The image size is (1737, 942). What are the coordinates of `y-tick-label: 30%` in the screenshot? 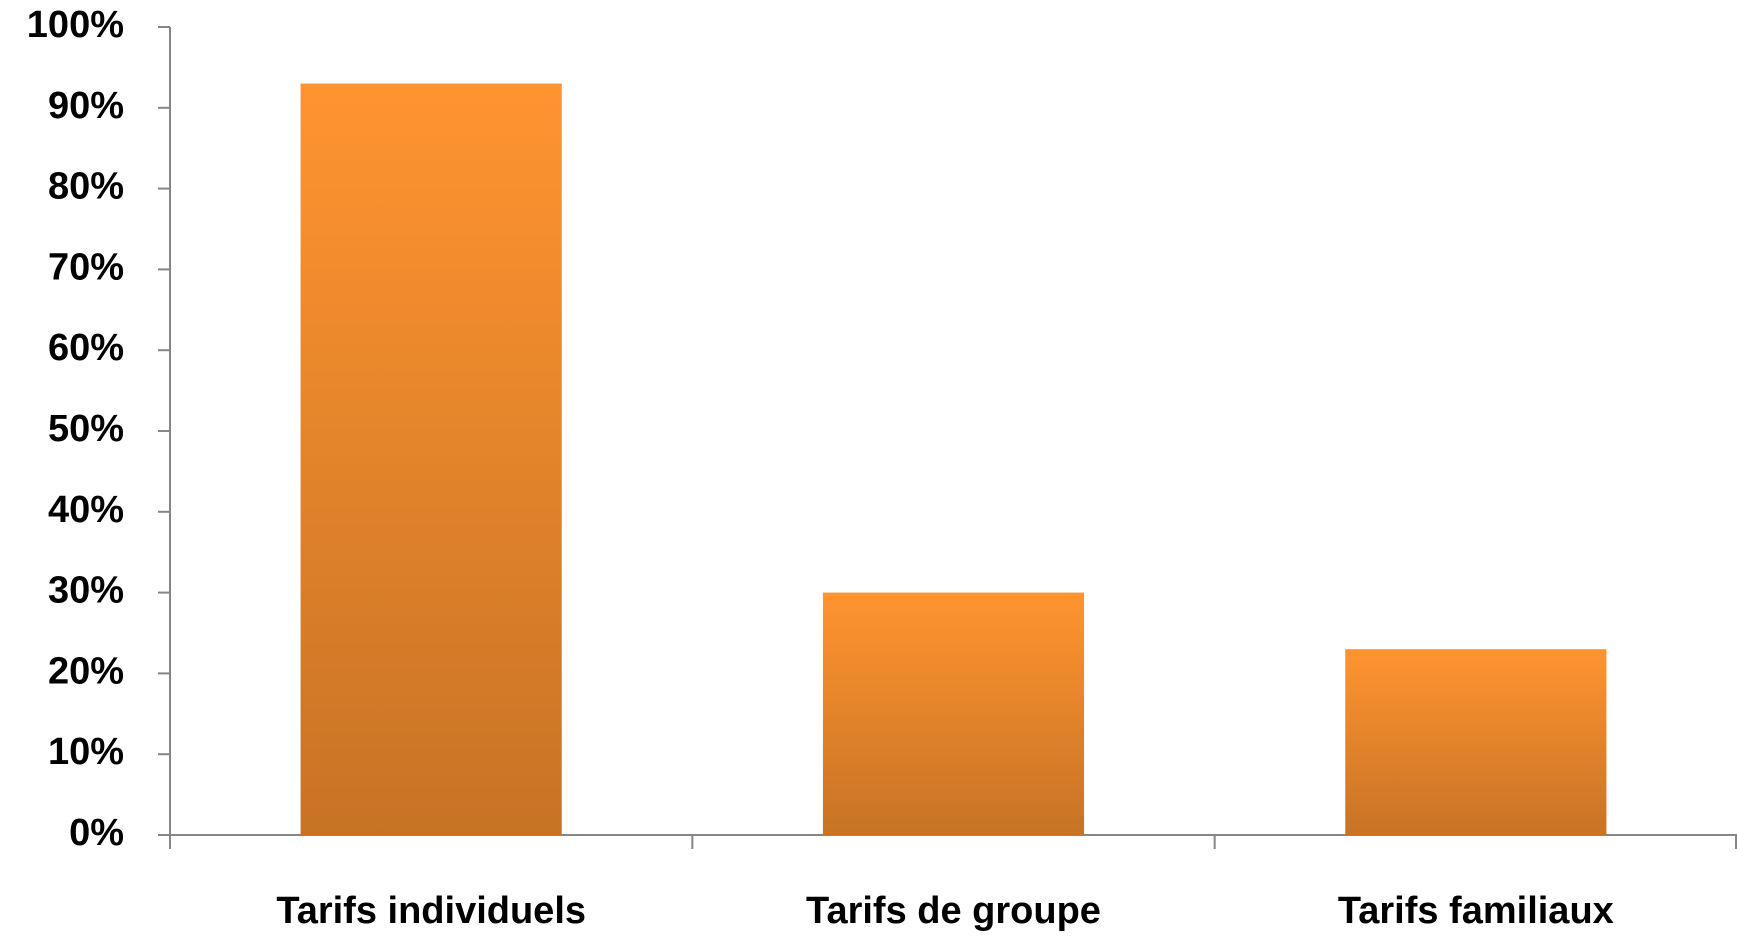 It's located at (86, 591).